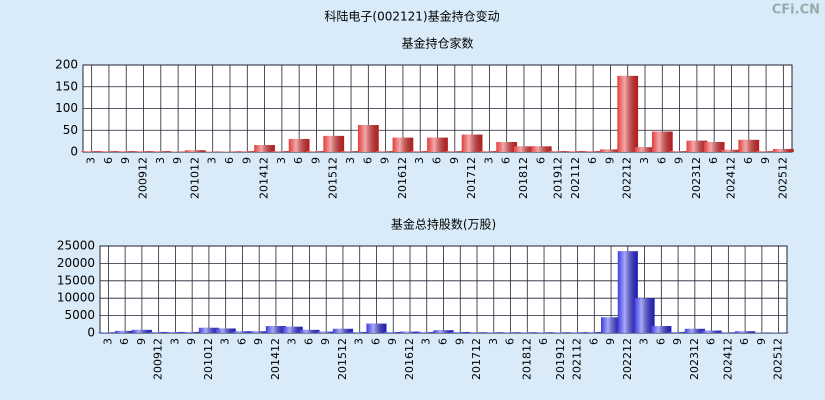  I want to click on x-tick-label: 201412, so click(275, 359).